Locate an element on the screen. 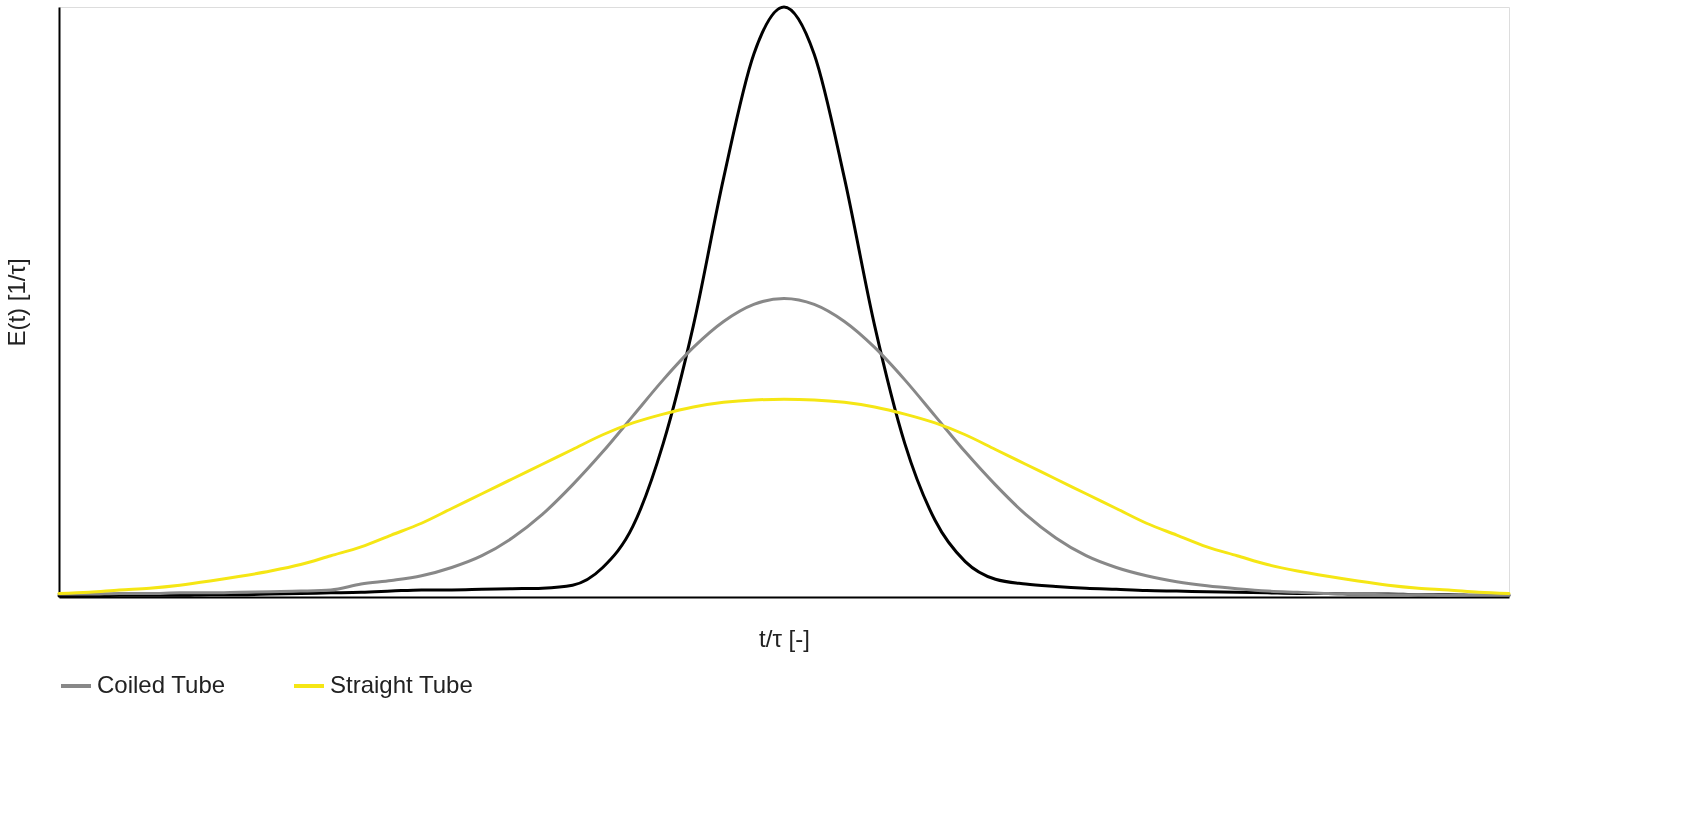  legend-label: Coiled Tube is located at coordinates (161, 684).